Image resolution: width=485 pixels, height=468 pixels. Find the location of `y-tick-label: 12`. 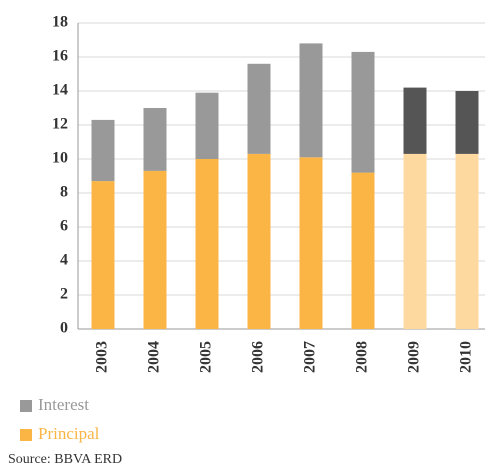

y-tick-label: 12 is located at coordinates (60, 124).